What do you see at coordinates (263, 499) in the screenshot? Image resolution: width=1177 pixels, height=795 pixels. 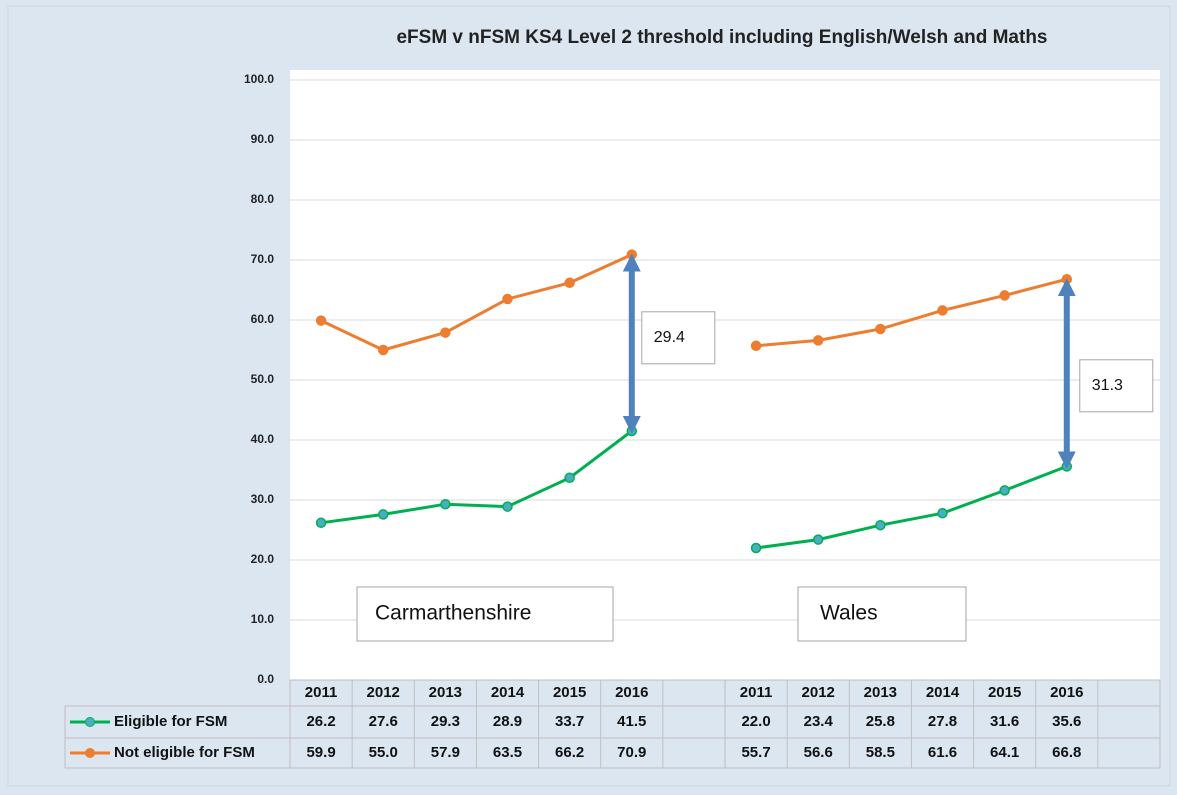 I see `y-tick-label: 30.0` at bounding box center [263, 499].